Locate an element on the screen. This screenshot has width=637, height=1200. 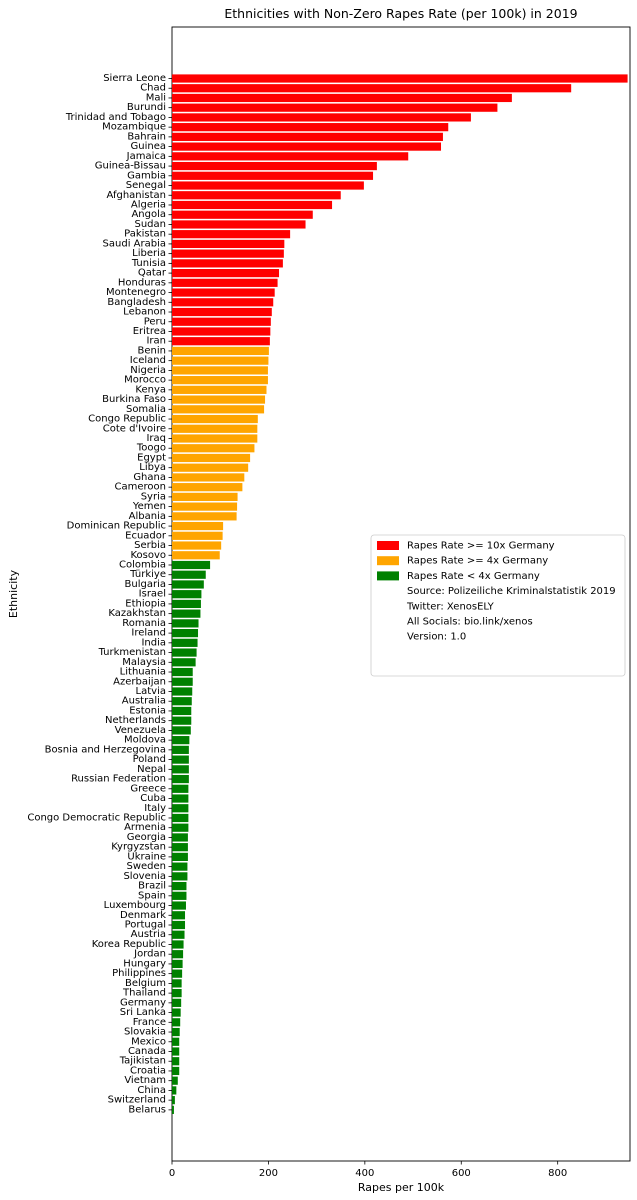
bar-bosnia-and-herzegovina is located at coordinates (180, 749).